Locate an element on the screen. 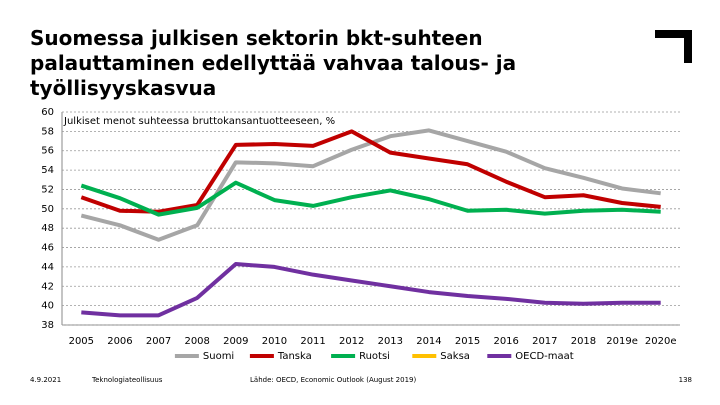  y-tick-label: 38 is located at coordinates (47, 325).